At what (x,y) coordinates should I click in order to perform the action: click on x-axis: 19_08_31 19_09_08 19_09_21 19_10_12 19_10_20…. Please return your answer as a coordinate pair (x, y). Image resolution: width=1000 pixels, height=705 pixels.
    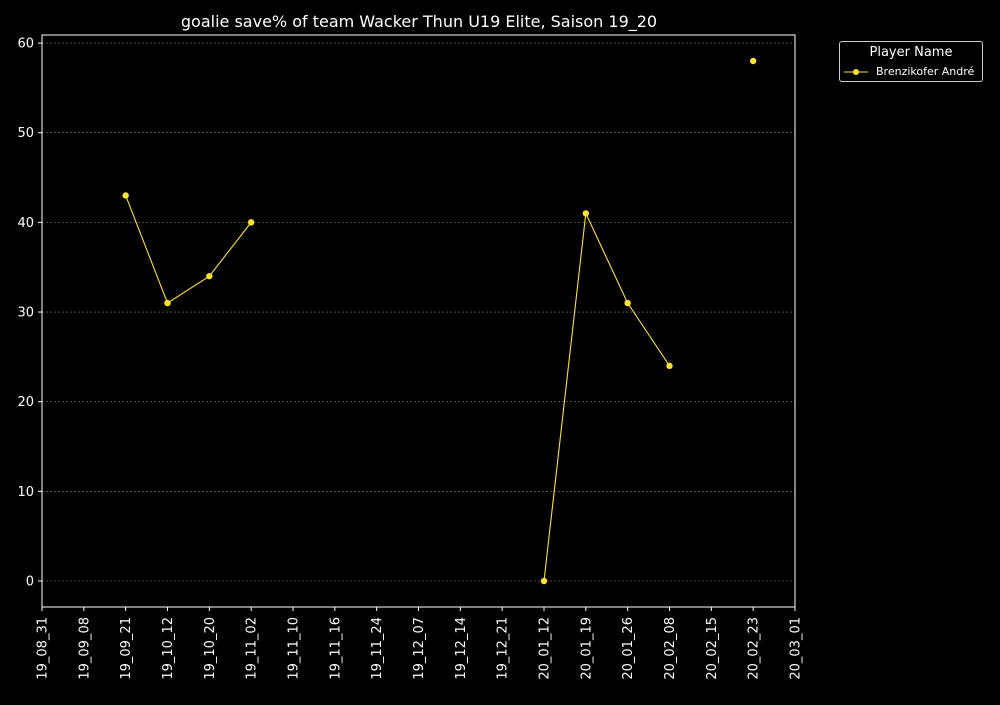
    Looking at the image, I should click on (420, 643).